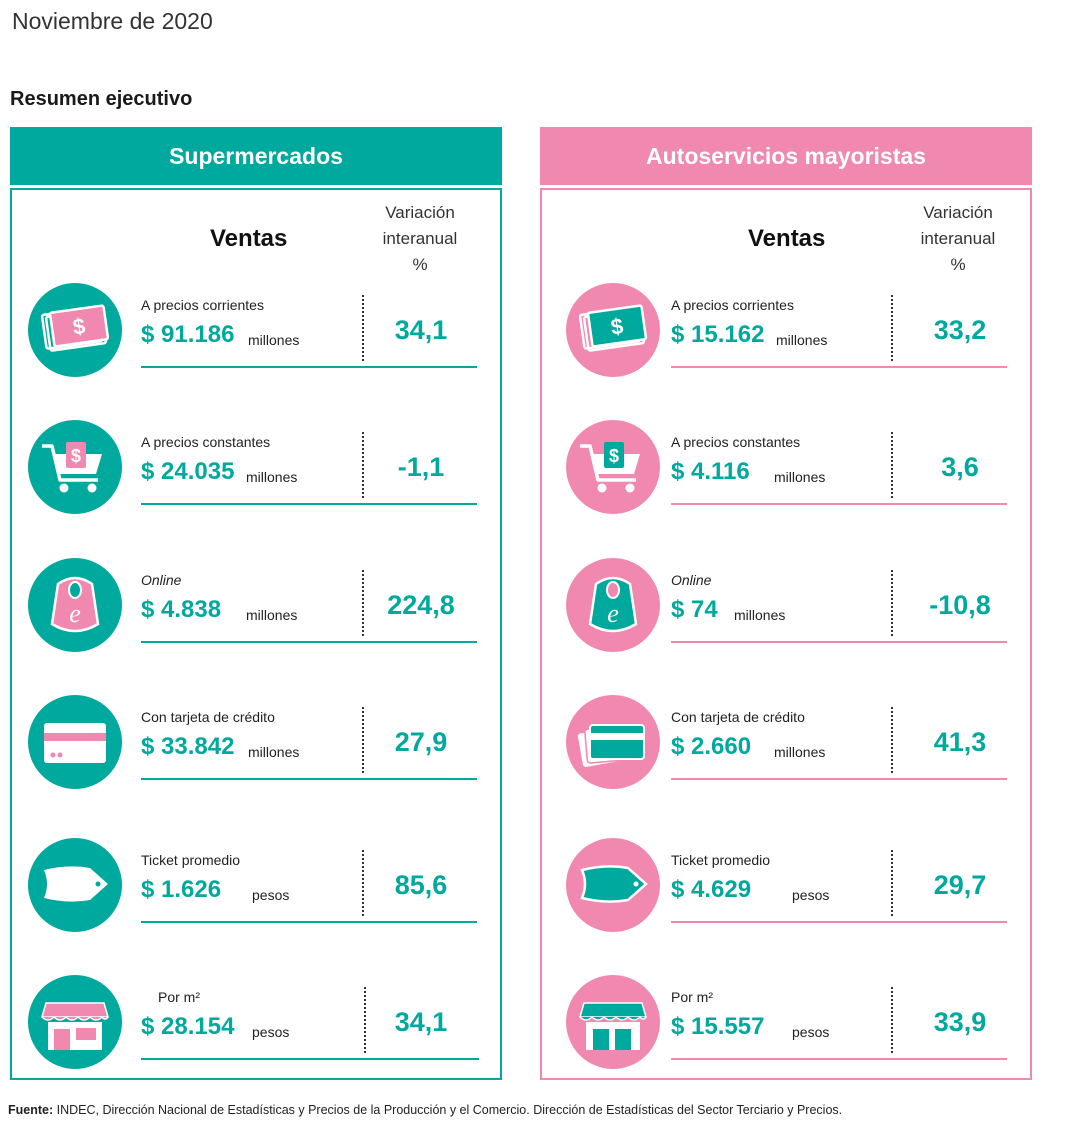 This screenshot has width=1078, height=1140. What do you see at coordinates (786, 1026) in the screenshot?
I see `metric-row: Por m² $ 15.557 pesos 33,9` at bounding box center [786, 1026].